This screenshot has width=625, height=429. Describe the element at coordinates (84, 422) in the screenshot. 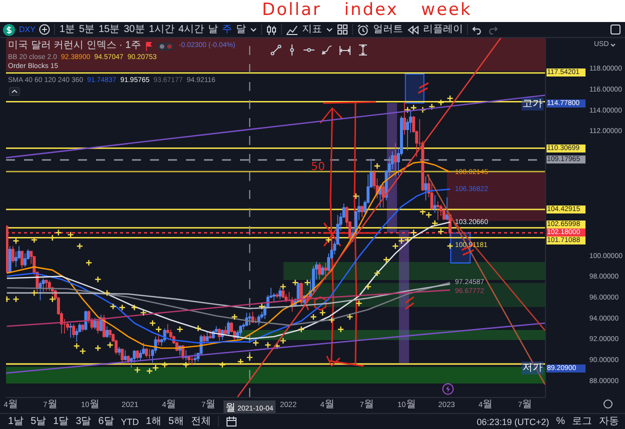

I see `text: 3달` at that location.